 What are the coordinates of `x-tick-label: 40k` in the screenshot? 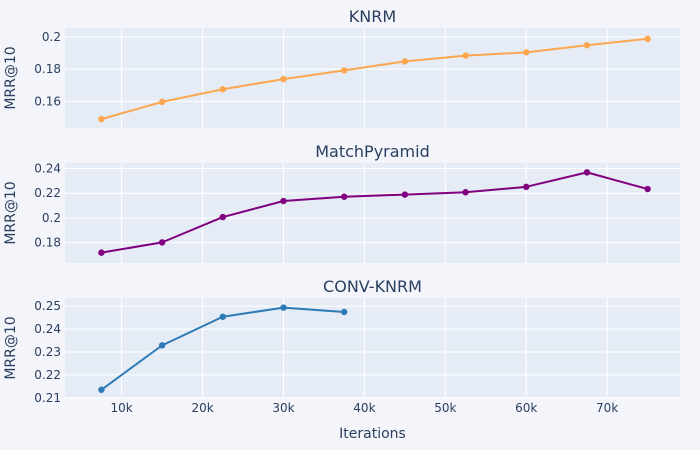 It's located at (364, 408).